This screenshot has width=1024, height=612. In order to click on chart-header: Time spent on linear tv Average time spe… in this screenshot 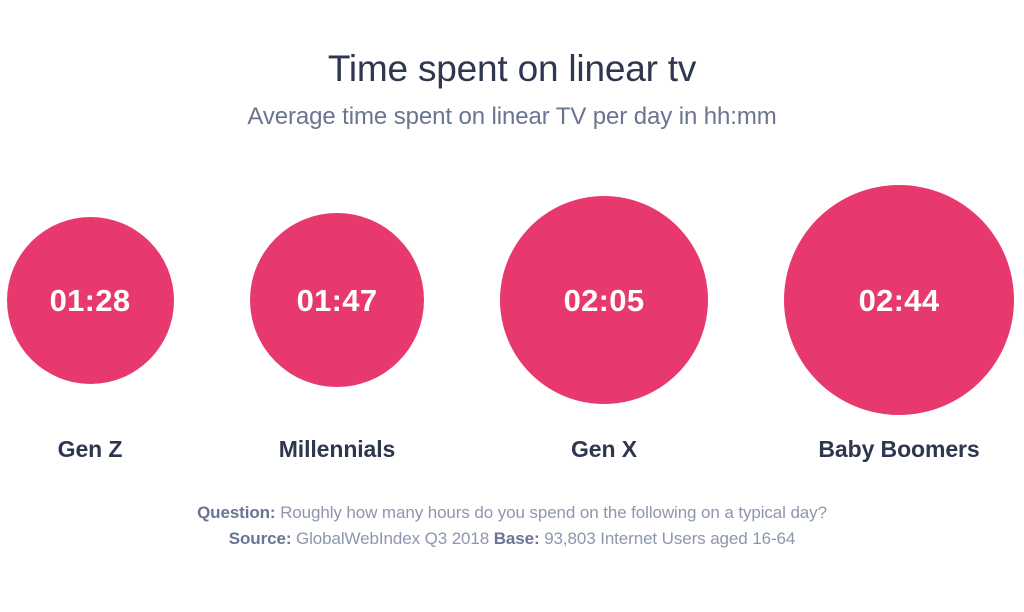, I will do `click(512, 89)`.